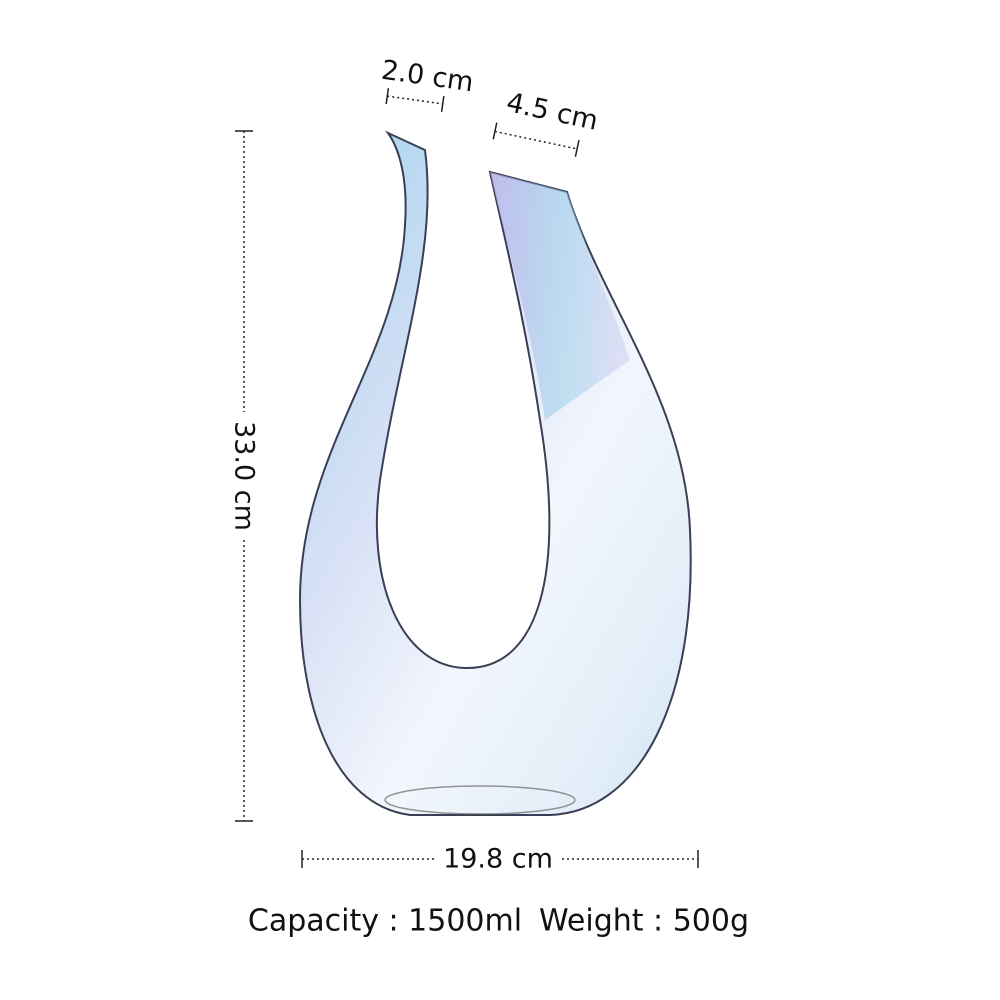  I want to click on top-right-dimension: 4.5 cm, so click(546, 122).